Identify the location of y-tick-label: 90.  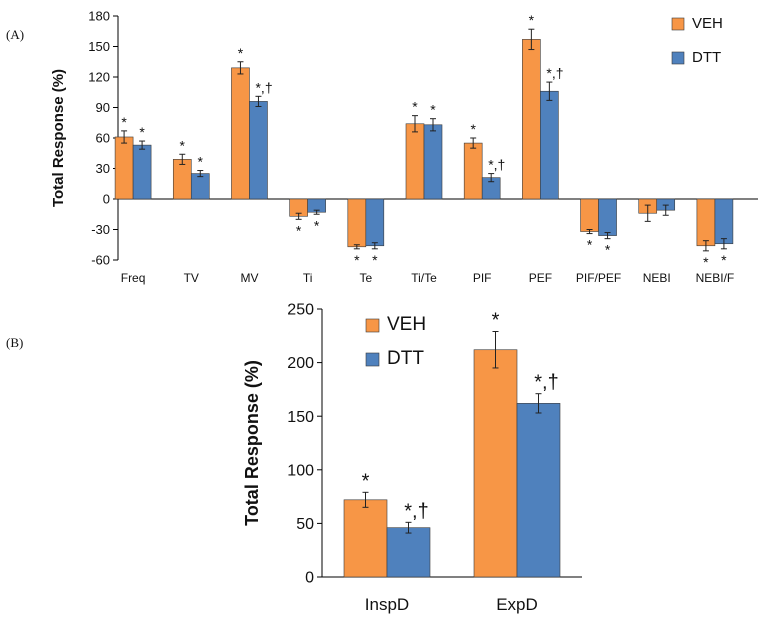
(103, 107).